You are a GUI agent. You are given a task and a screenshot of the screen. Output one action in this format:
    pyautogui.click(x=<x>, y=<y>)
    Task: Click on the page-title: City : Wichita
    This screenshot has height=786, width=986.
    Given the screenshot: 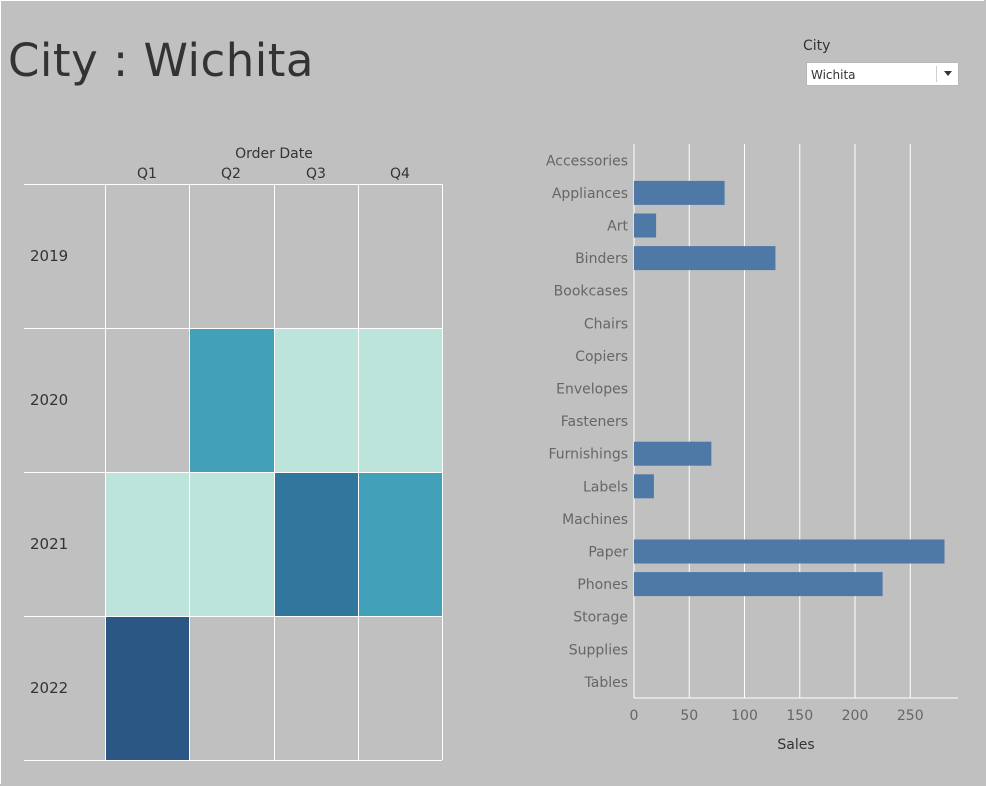 What is the action you would take?
    pyautogui.click(x=161, y=60)
    